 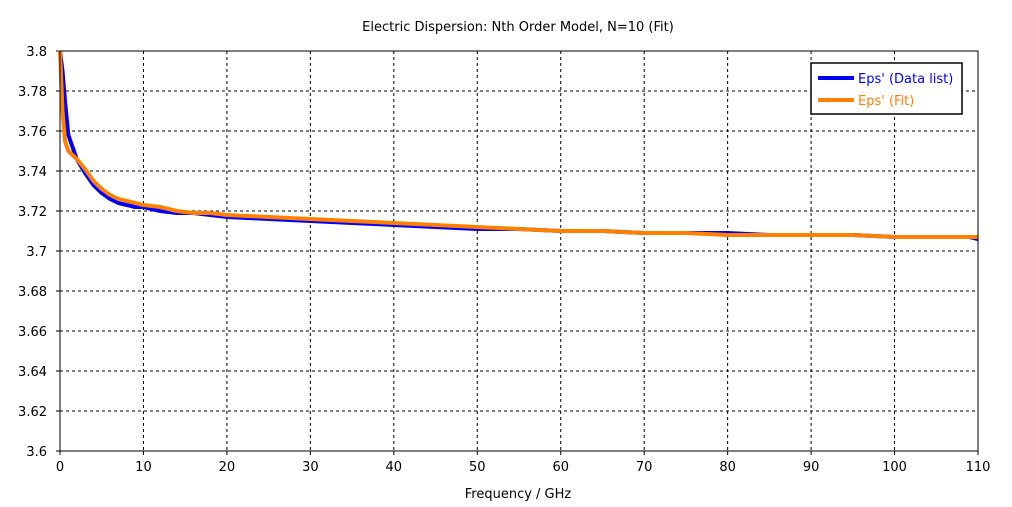 What do you see at coordinates (36, 252) in the screenshot?
I see `y-tick-label: 3.7` at bounding box center [36, 252].